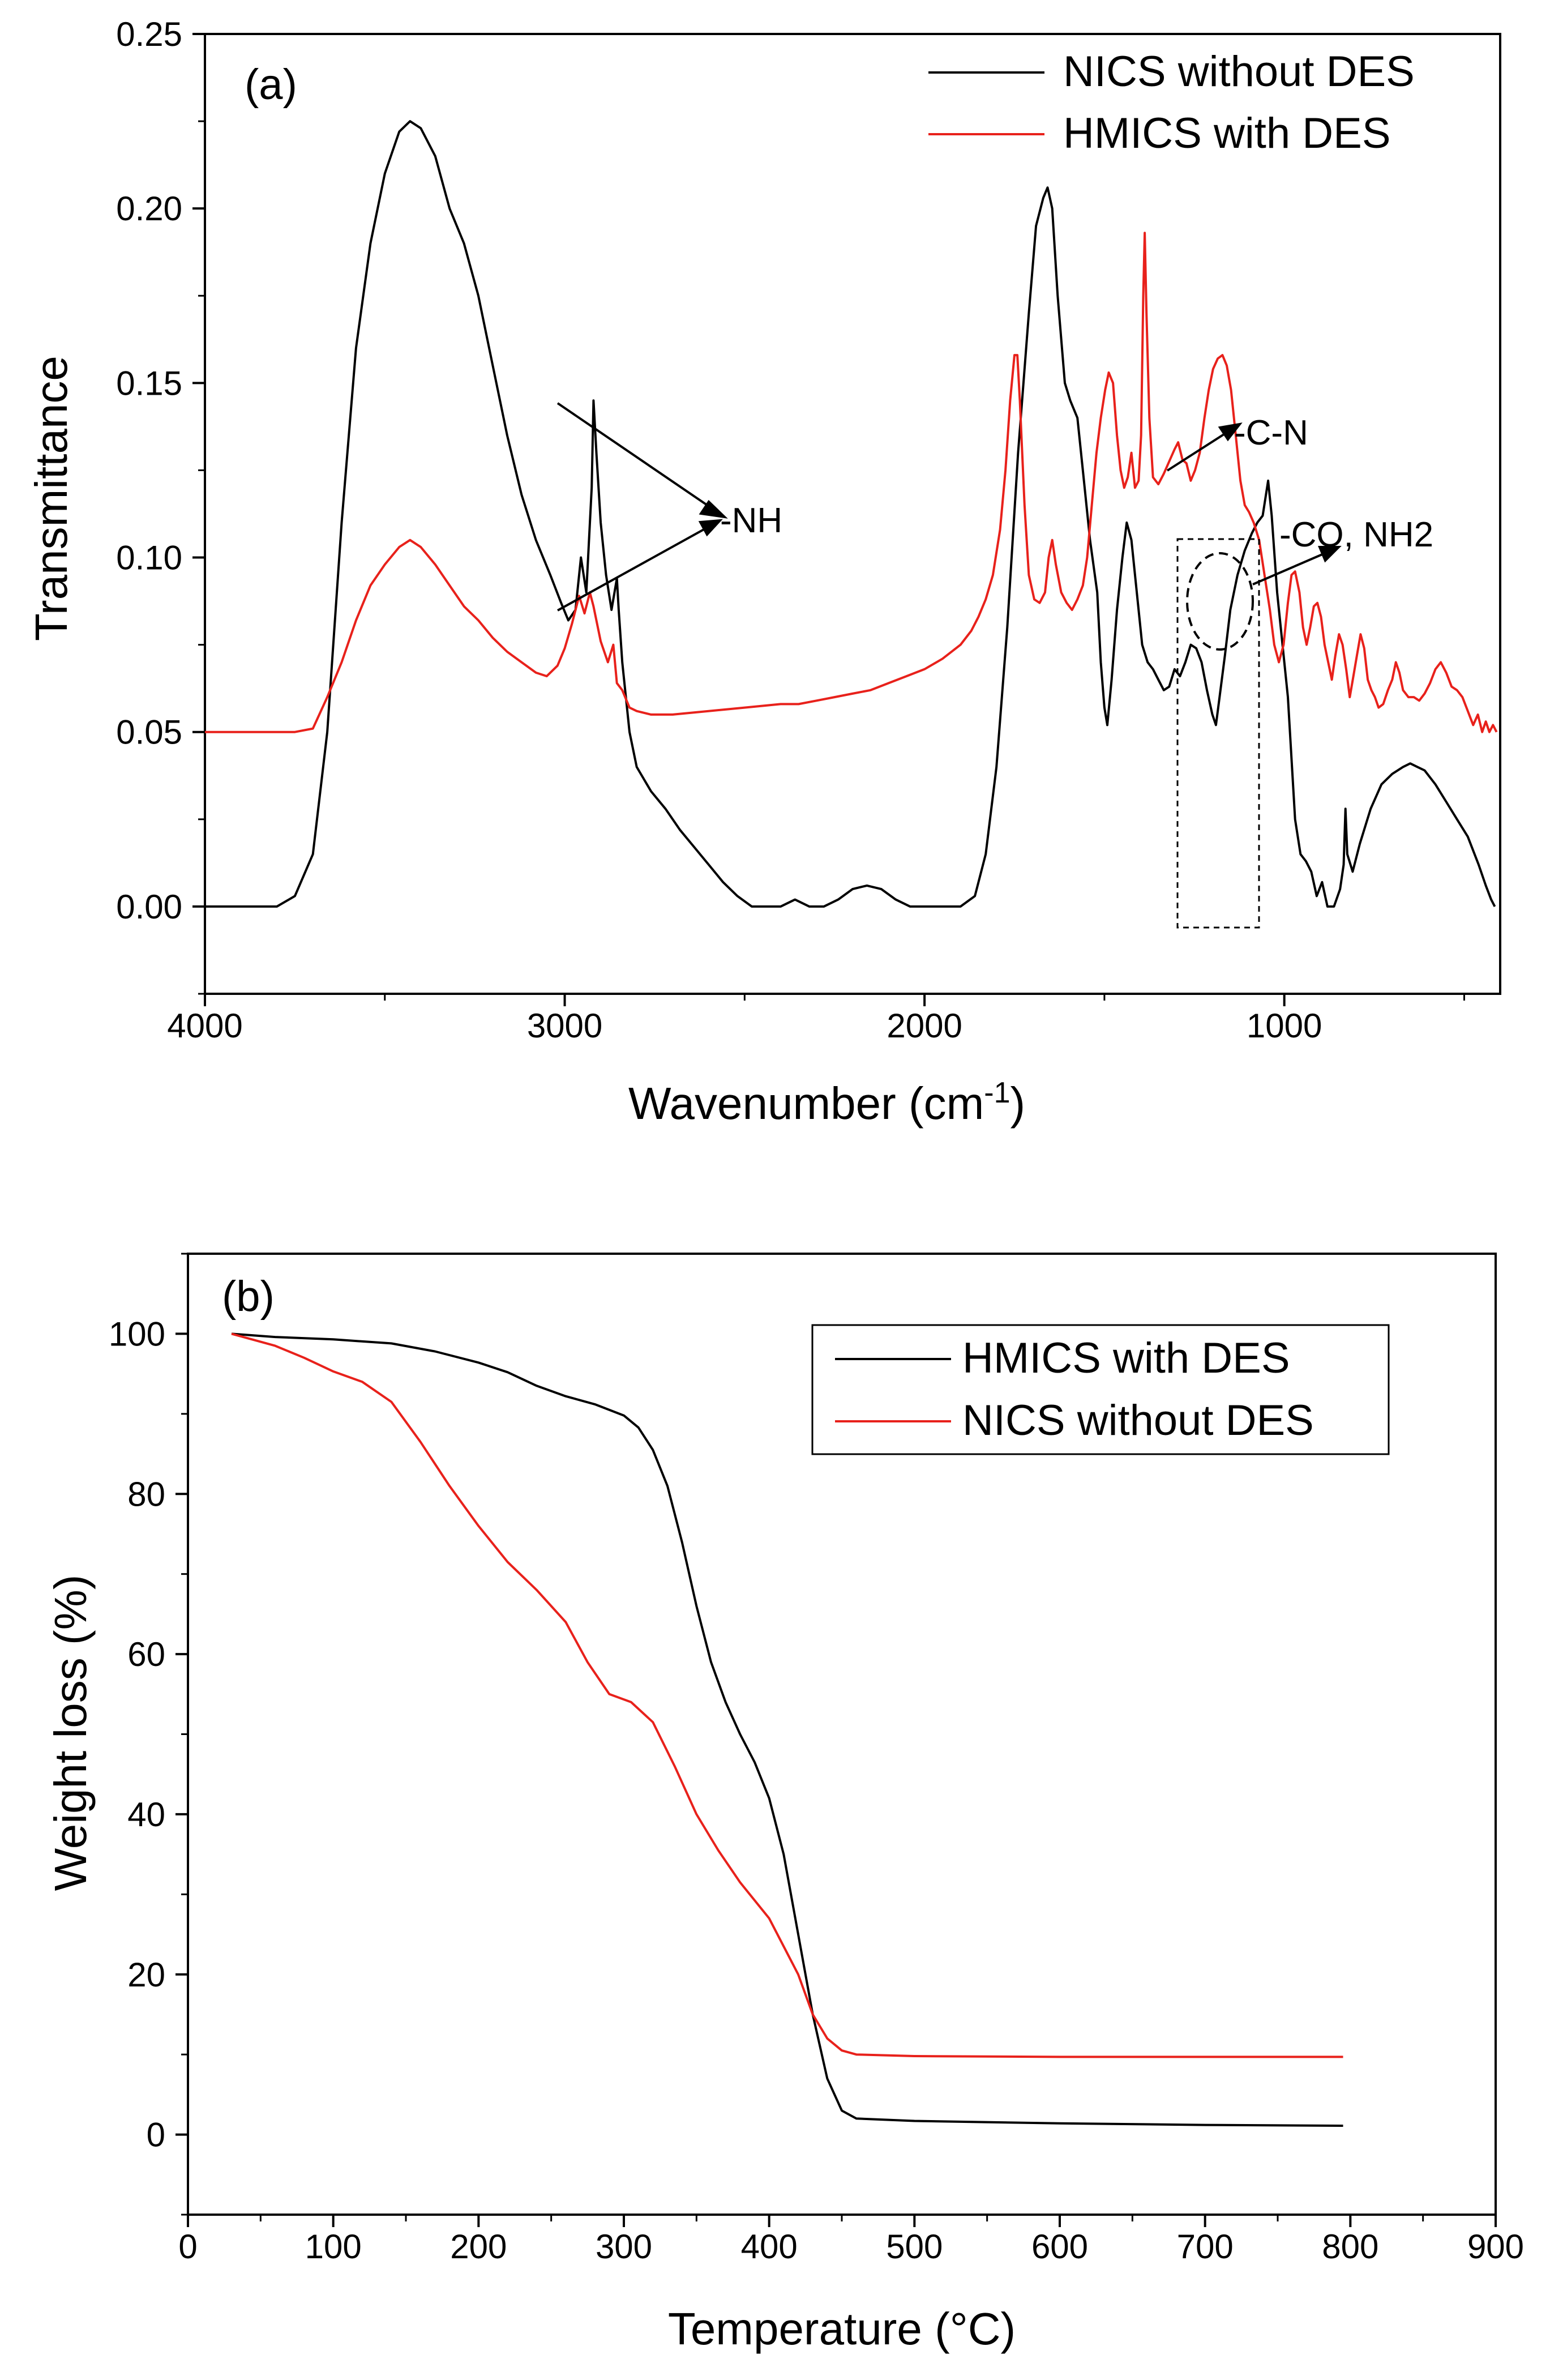  What do you see at coordinates (1126, 1358) in the screenshot?
I see `legend-b-label-0: HMICS with DES` at bounding box center [1126, 1358].